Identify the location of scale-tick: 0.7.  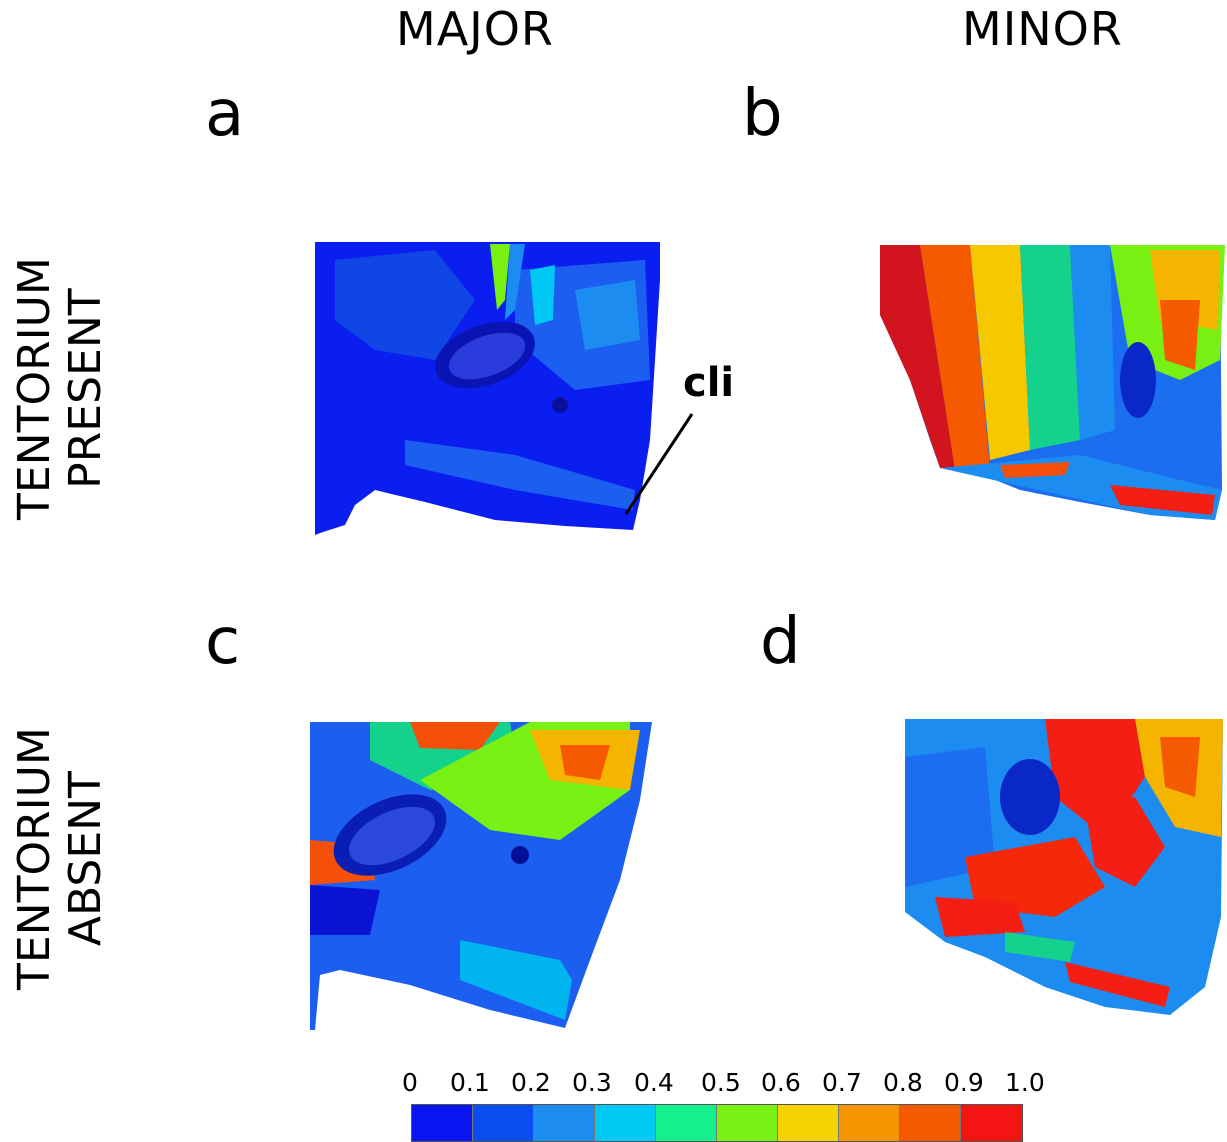
(842, 1082).